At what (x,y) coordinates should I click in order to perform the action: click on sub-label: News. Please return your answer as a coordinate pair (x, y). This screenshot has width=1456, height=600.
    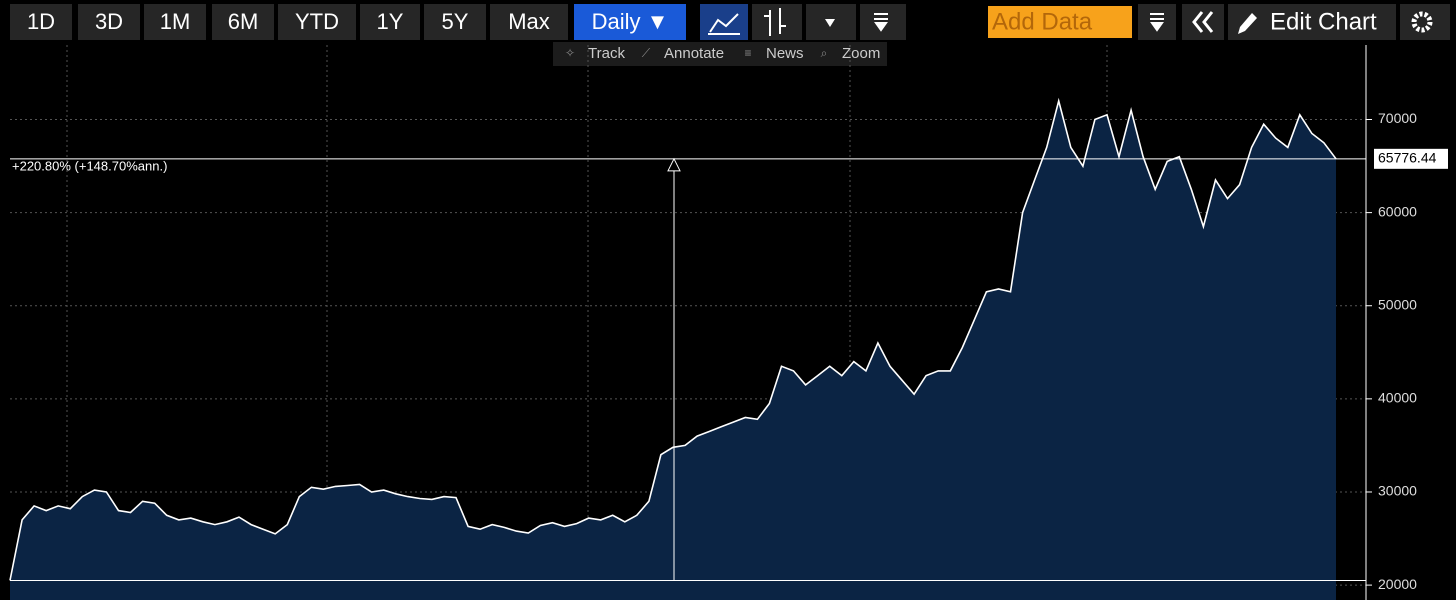
    Looking at the image, I should click on (785, 53).